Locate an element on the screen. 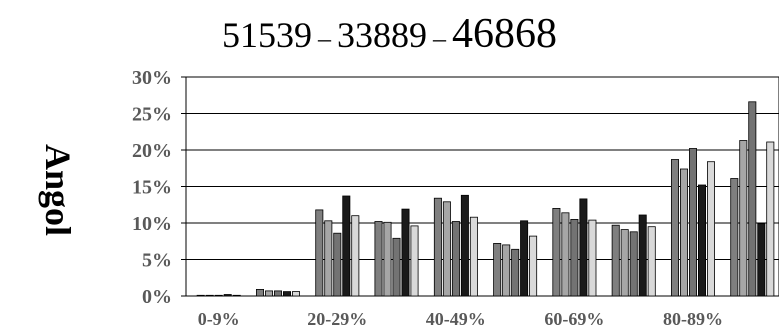  y-tick-label: 15% is located at coordinates (152, 188).